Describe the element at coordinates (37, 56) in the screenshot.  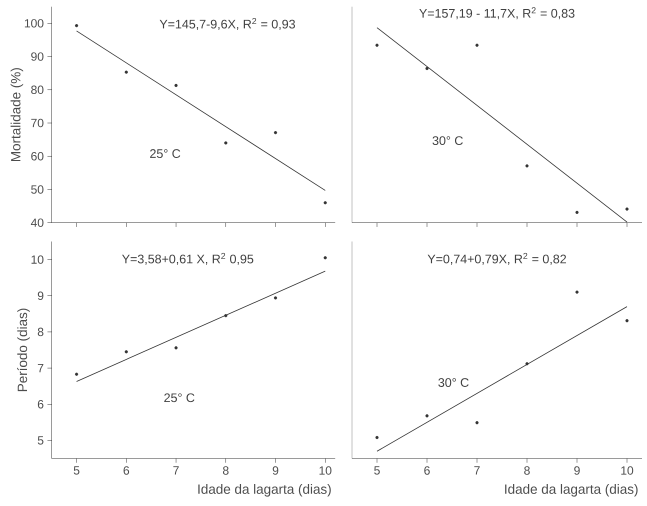
I see `y-tick-label: 90` at that location.